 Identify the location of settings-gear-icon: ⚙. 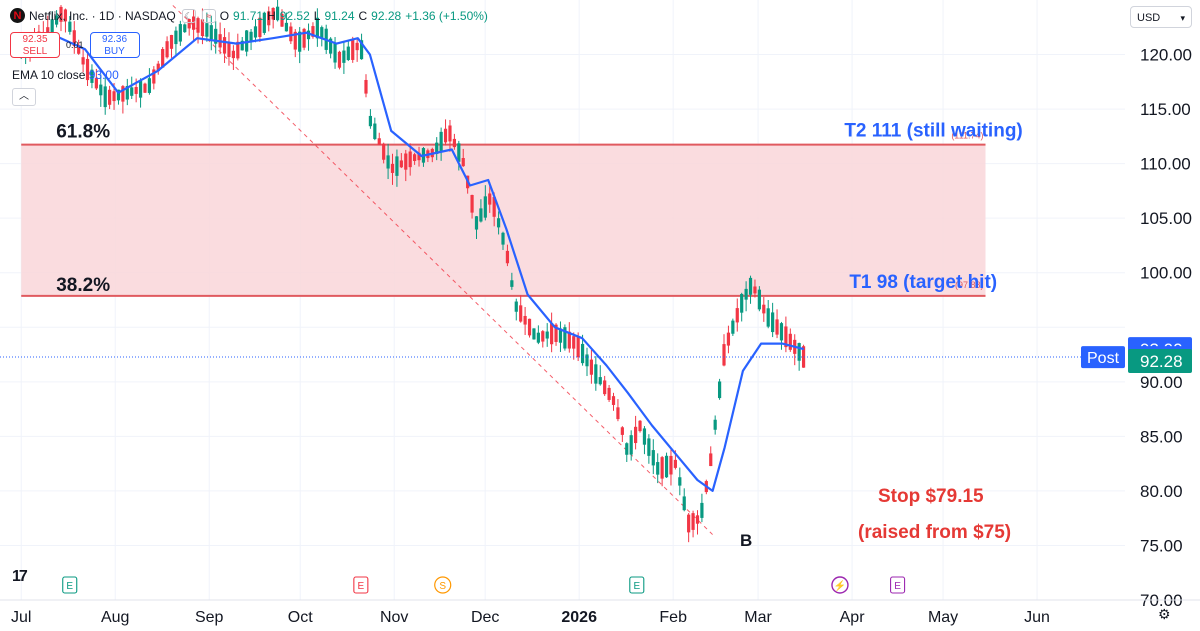
(1164, 614).